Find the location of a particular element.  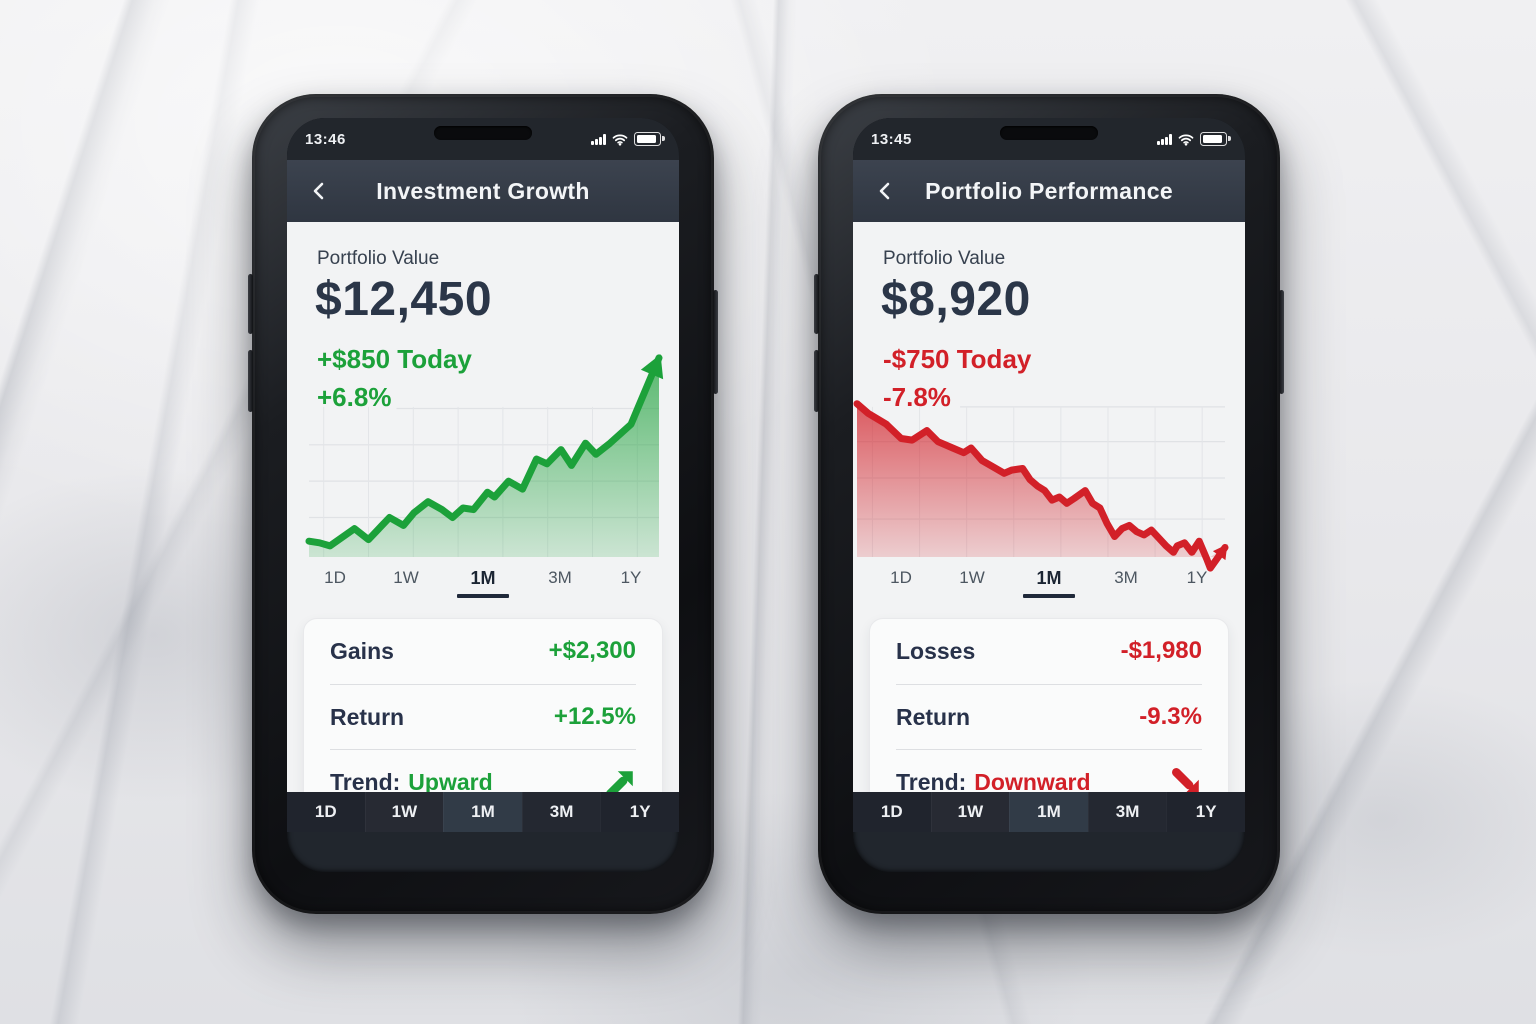

stat-value: -9.3% is located at coordinates (1170, 716).